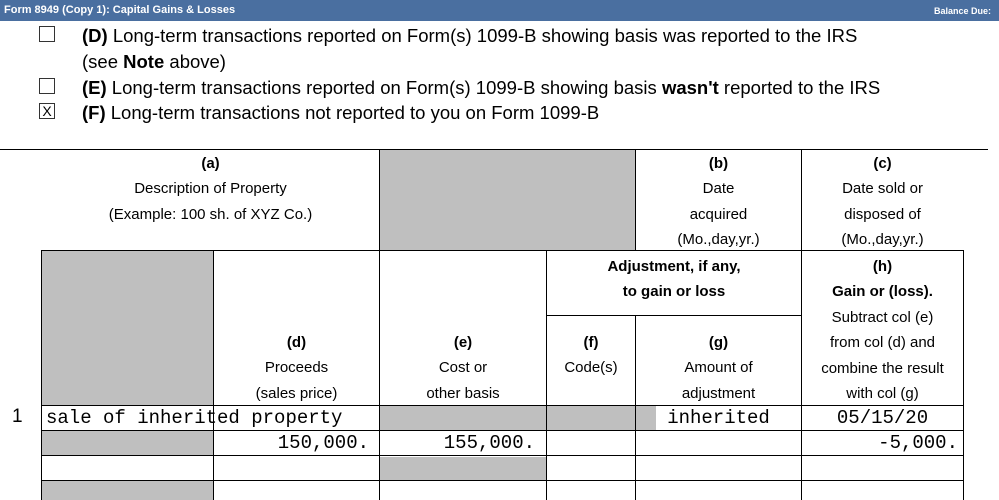 The width and height of the screenshot is (999, 500). Describe the element at coordinates (296, 393) in the screenshot. I see `header-d-line2: (sales price)` at that location.